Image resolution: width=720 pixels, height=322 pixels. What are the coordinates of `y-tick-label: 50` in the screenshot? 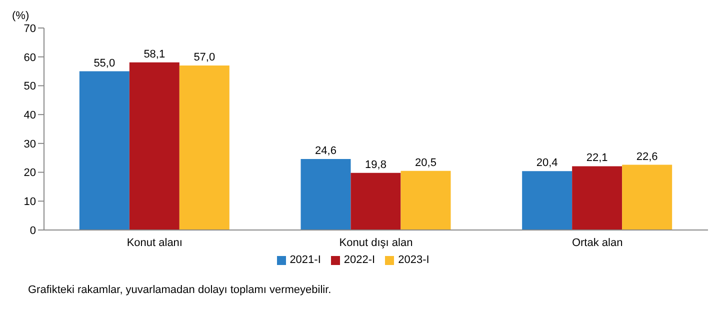 It's located at (30, 86).